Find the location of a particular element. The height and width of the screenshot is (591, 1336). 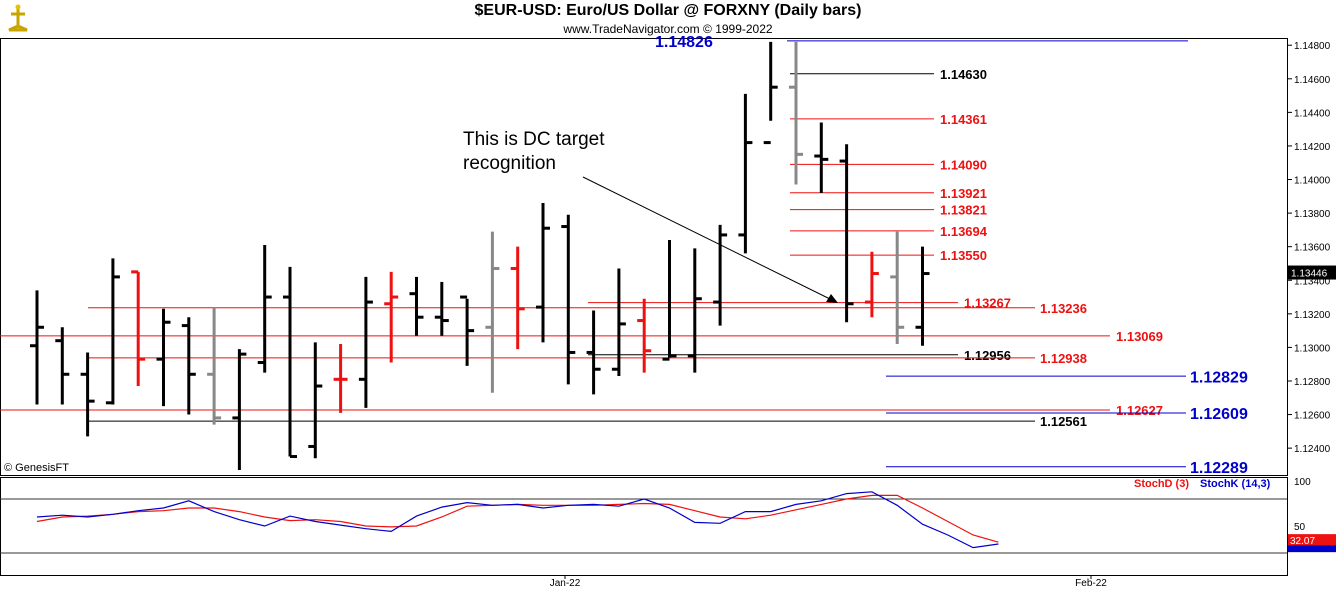

stoch-tick-label: 50 is located at coordinates (1300, 527).